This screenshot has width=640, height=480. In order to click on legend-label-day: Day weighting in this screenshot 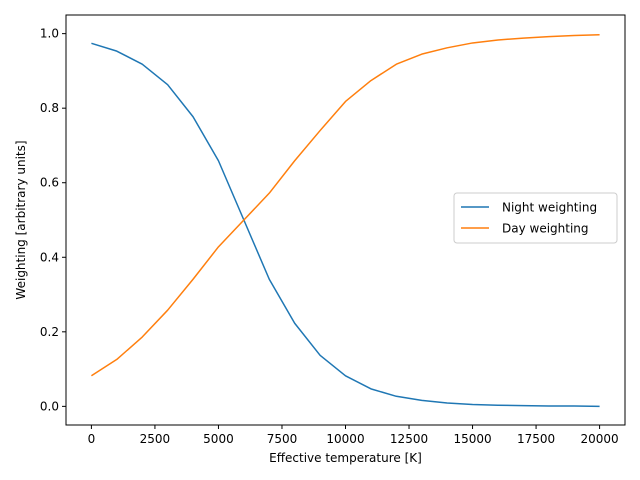, I will do `click(545, 229)`.